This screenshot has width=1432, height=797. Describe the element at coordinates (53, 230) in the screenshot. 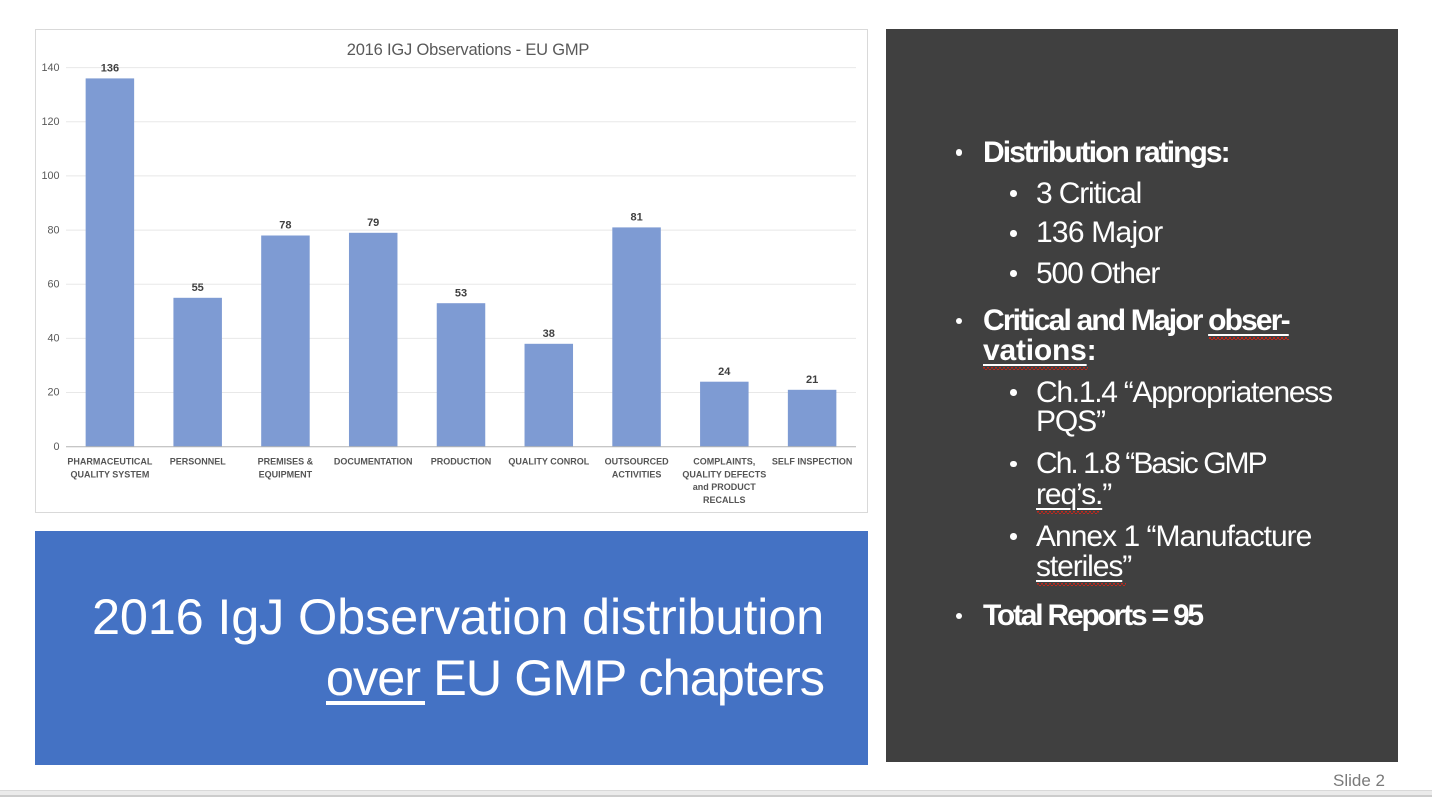

I see `svg-text: 80` at that location.